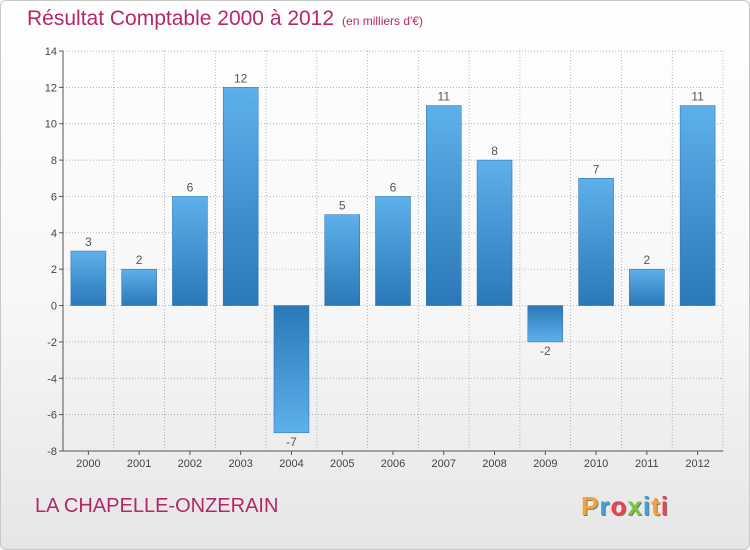 This screenshot has height=550, width=750. Describe the element at coordinates (139, 464) in the screenshot. I see `x-tick-label: 2001` at that location.